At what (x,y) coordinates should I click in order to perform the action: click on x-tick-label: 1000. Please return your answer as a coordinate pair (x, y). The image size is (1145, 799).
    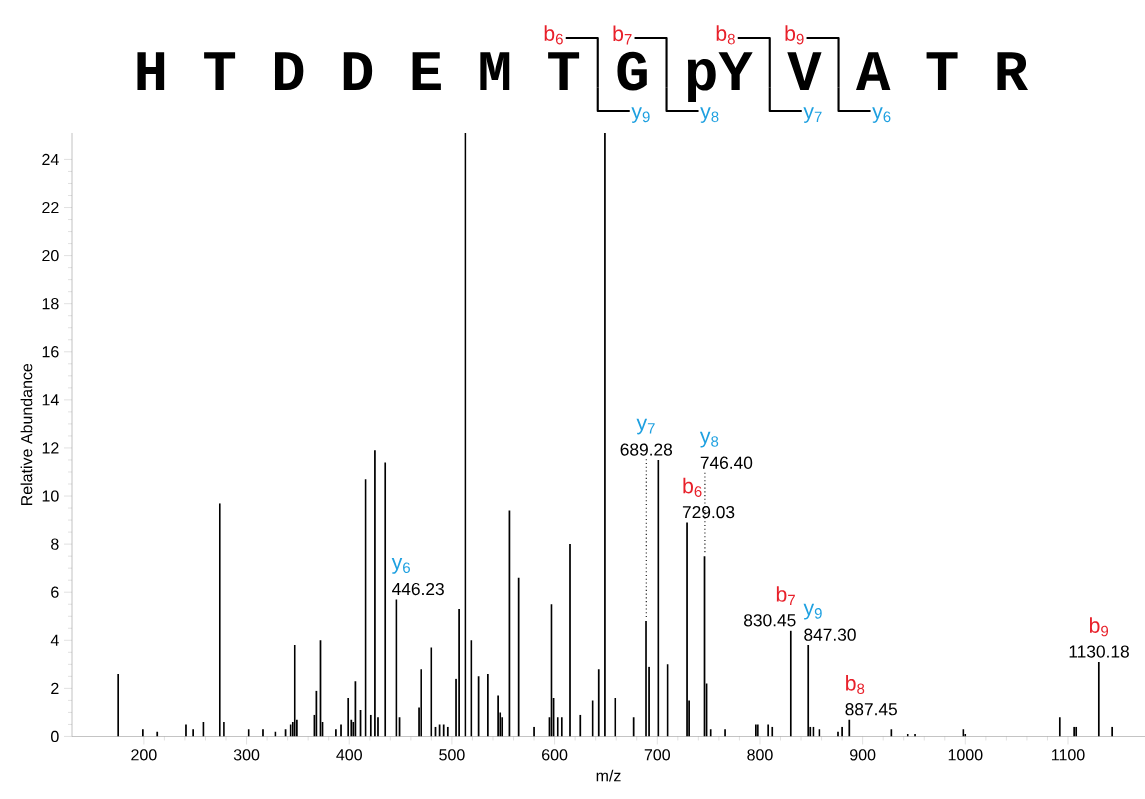
    Looking at the image, I should click on (965, 755).